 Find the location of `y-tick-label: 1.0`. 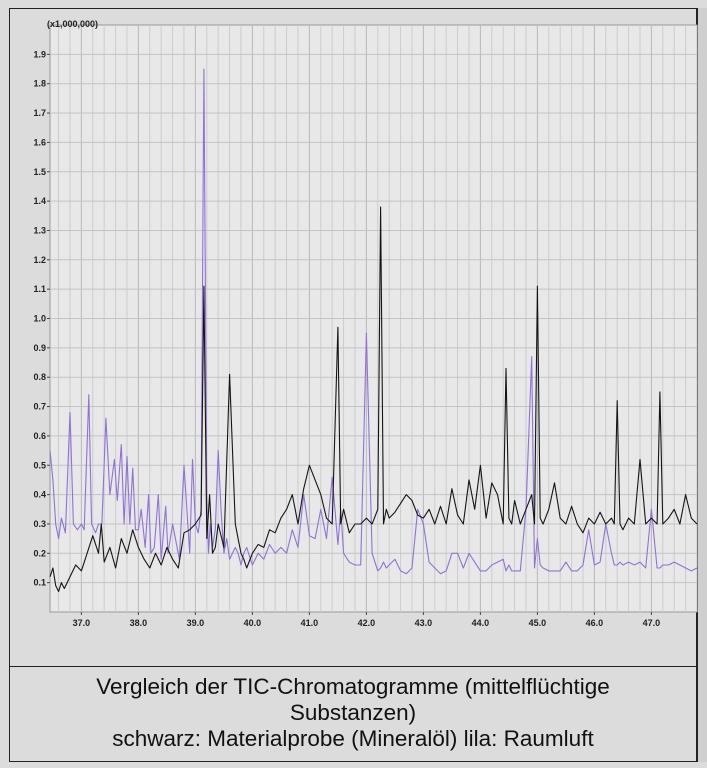

y-tick-label: 1.0 is located at coordinates (39, 319).